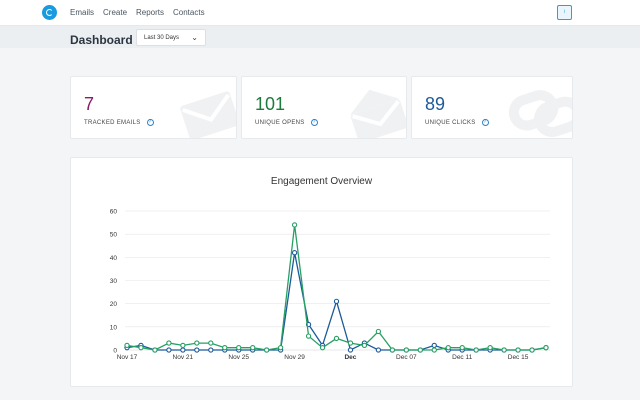  I want to click on x-tick-label: Dec, so click(350, 357).